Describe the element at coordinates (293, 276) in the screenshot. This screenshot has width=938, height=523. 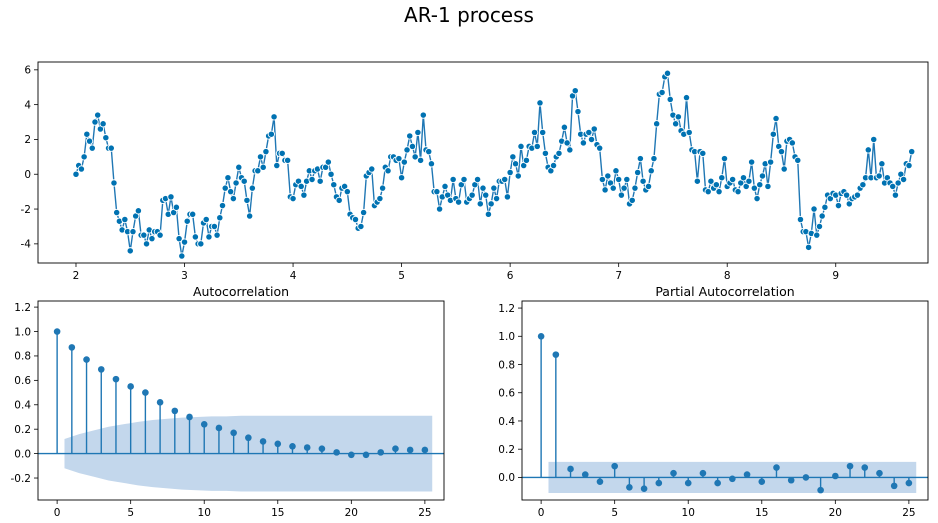
I see `x-tick-label: 4` at that location.